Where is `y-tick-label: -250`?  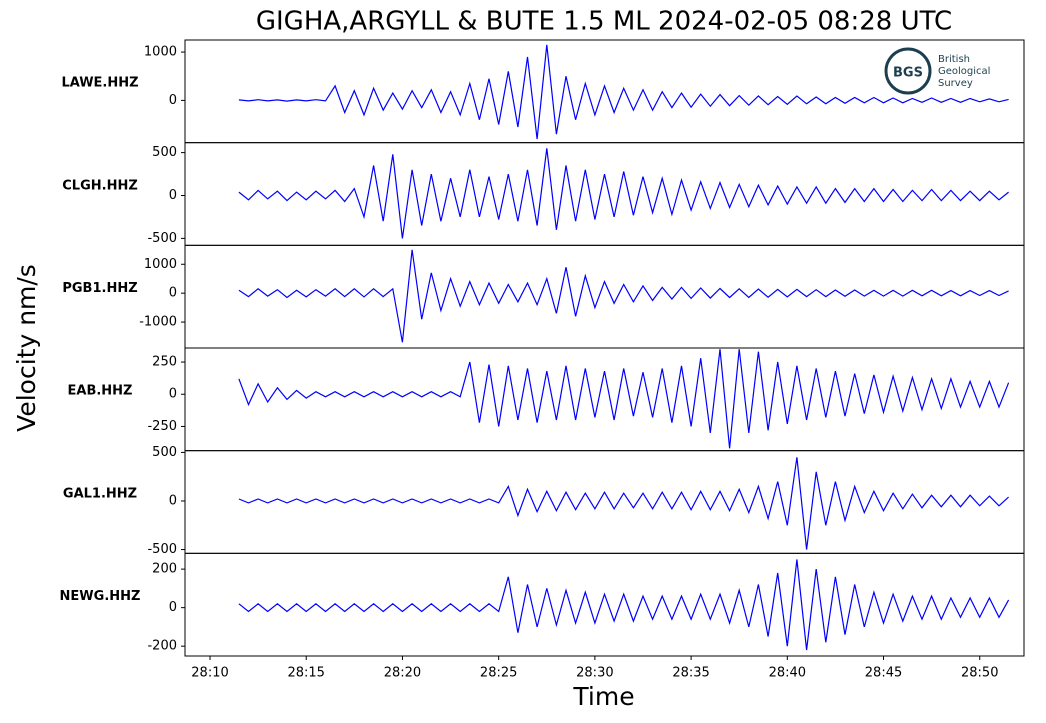 y-tick-label: -250 is located at coordinates (162, 426).